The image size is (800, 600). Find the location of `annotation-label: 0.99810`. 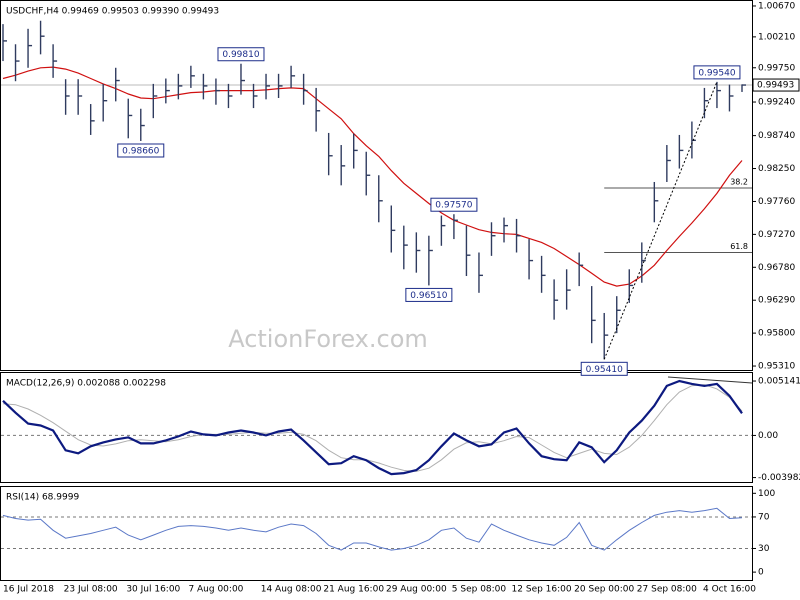

annotation-label: 0.99810 is located at coordinates (240, 55).